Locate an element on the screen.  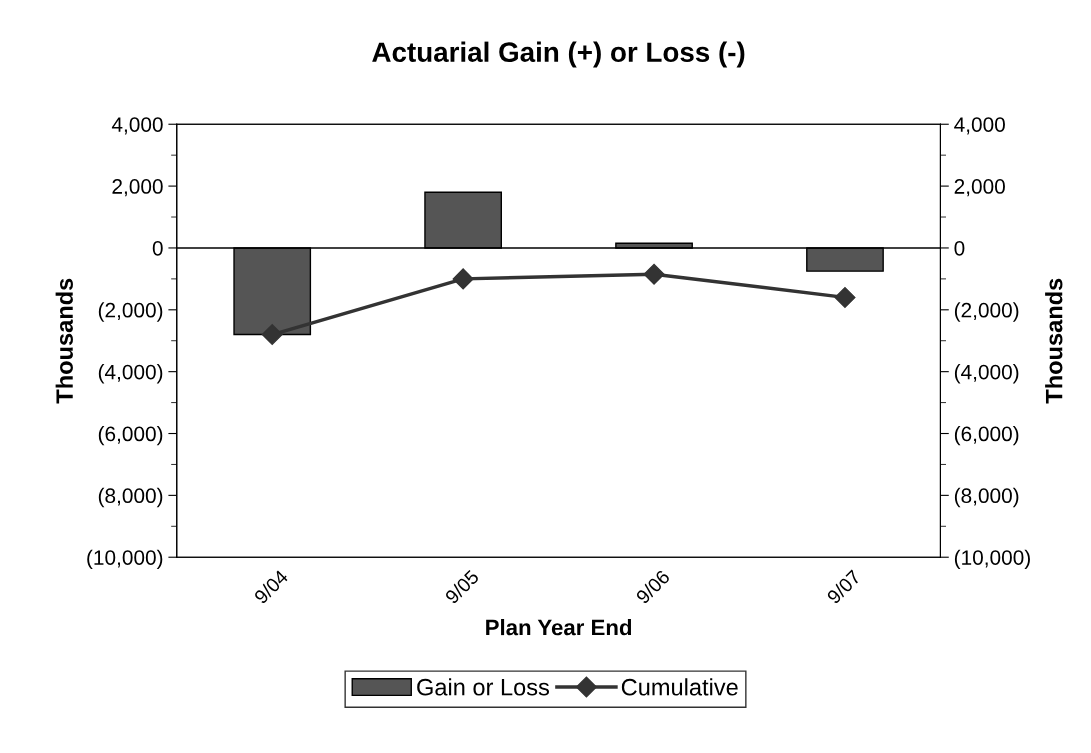
x-axis-title: Plan Year End is located at coordinates (559, 627).